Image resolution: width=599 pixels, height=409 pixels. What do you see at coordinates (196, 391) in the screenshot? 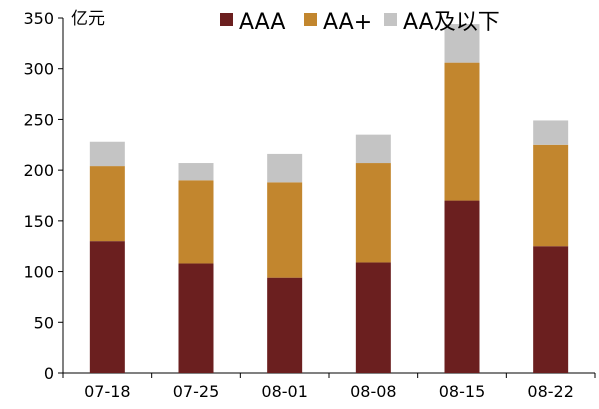
I see `x-tick-label: 07-25` at bounding box center [196, 391].